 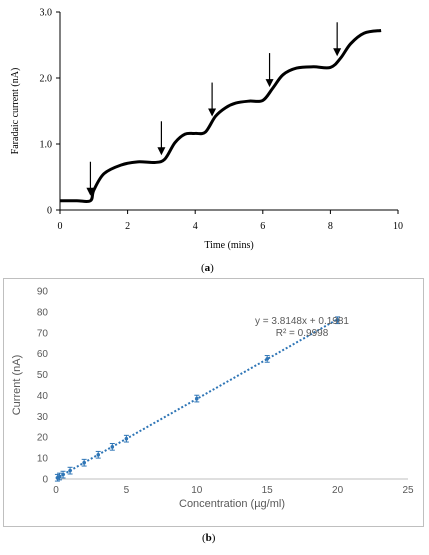 What do you see at coordinates (43, 333) in the screenshot?
I see `y-tick-label: 70` at bounding box center [43, 333].